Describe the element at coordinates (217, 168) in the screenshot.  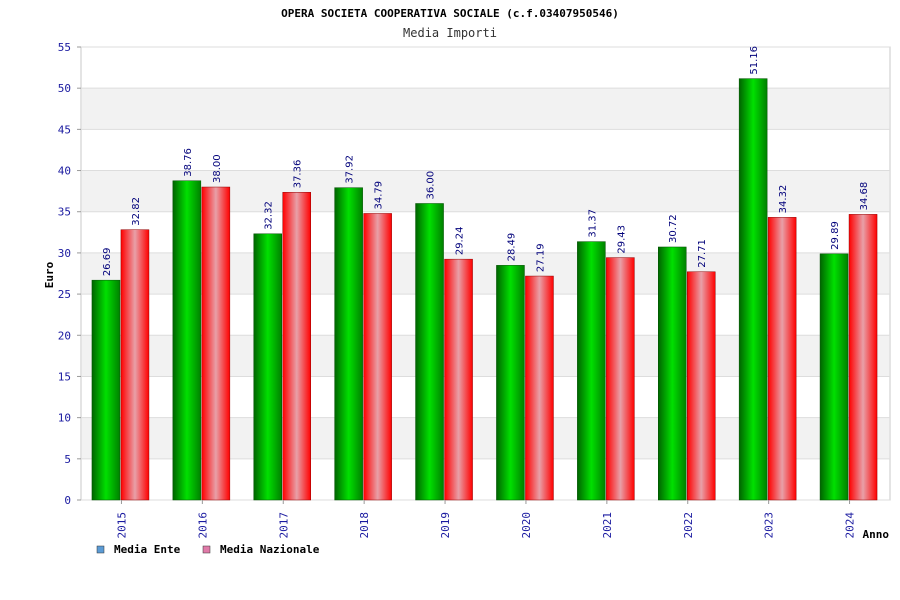
I see `data-label: 38.00` at that location.